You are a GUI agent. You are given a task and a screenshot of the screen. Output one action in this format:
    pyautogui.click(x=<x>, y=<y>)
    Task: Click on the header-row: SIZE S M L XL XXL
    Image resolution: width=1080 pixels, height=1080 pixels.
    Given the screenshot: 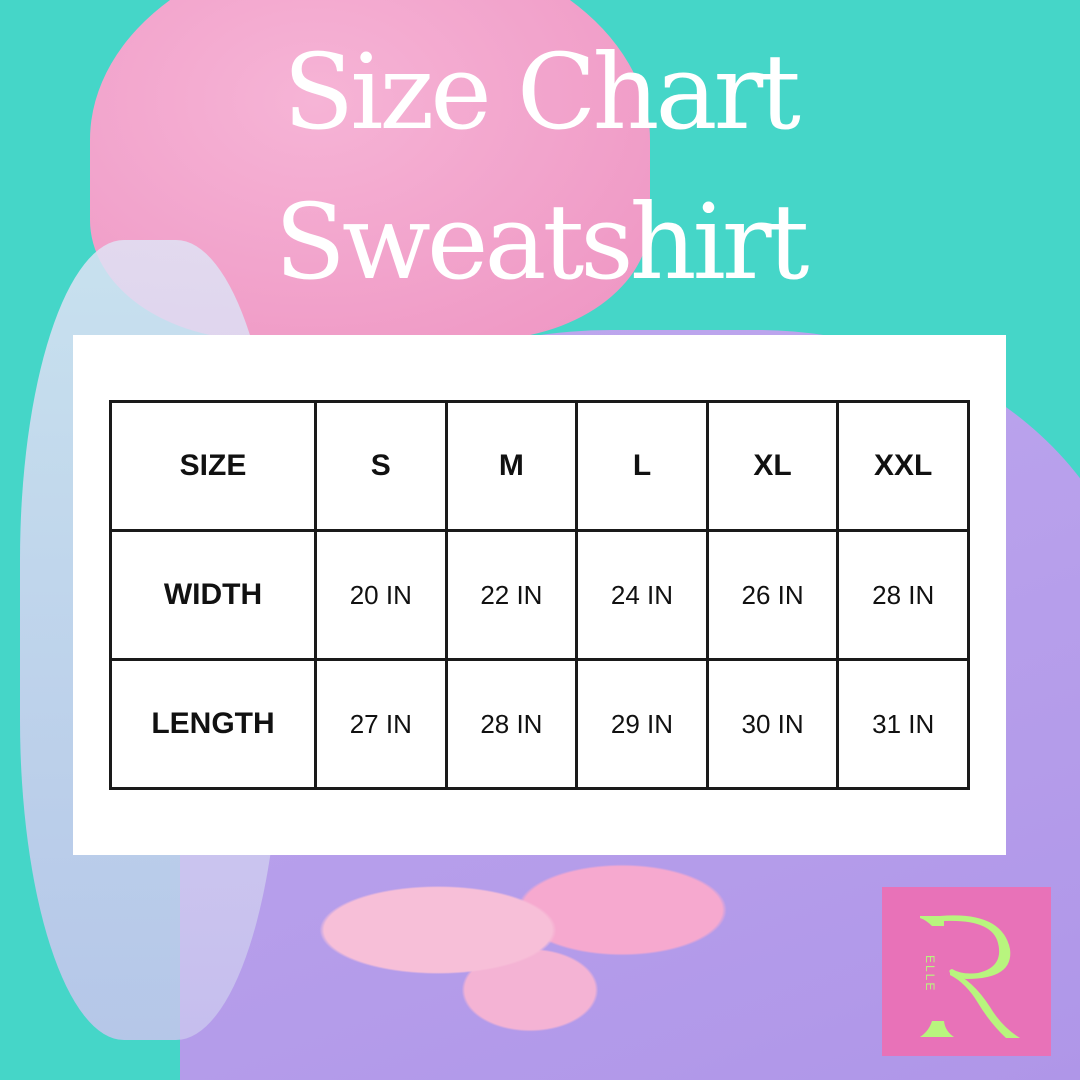 What is the action you would take?
    pyautogui.click(x=539, y=466)
    